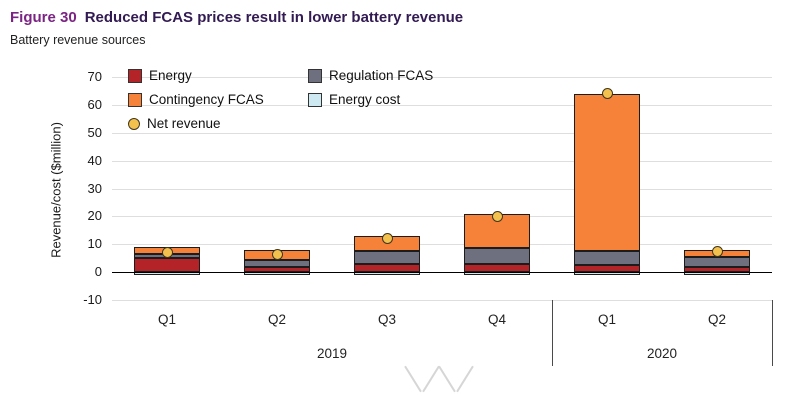  What do you see at coordinates (496, 319) in the screenshot?
I see `x-tick-label: Q4` at bounding box center [496, 319].